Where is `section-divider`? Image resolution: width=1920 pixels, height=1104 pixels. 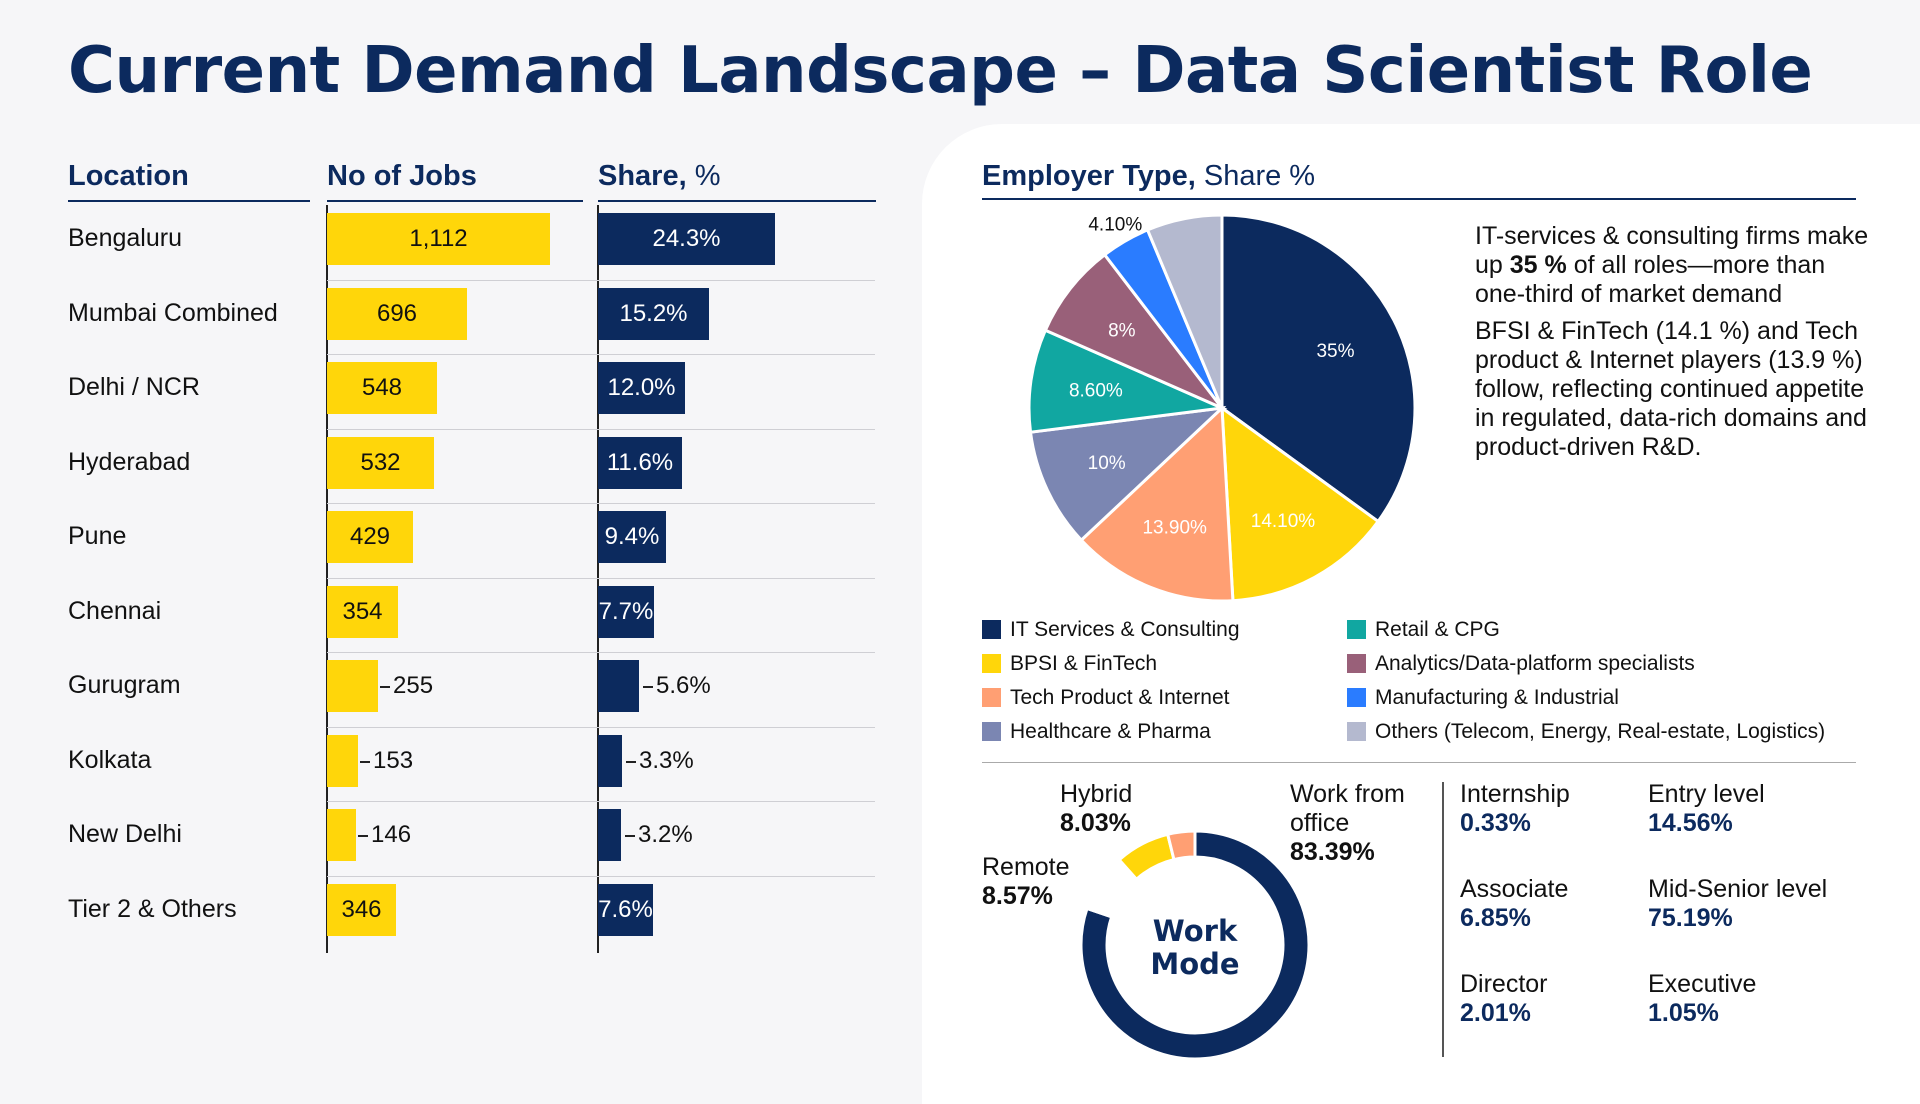 section-divider is located at coordinates (1419, 762).